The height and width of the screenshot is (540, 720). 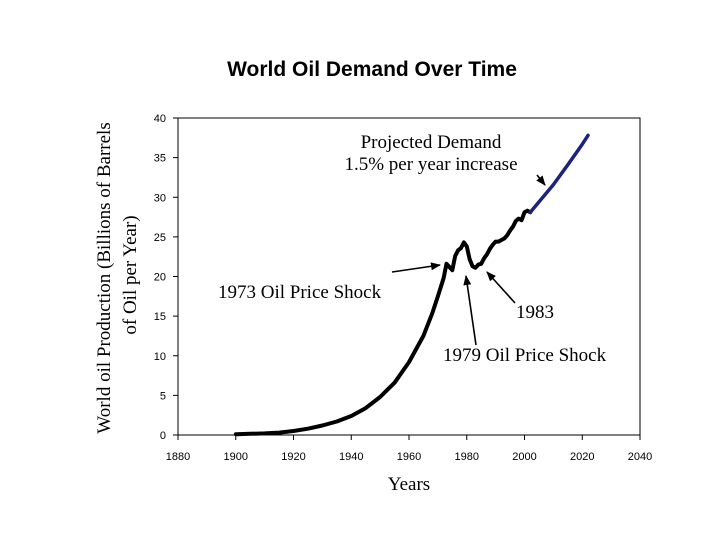 I want to click on x-tick-label: 1980, so click(x=467, y=457).